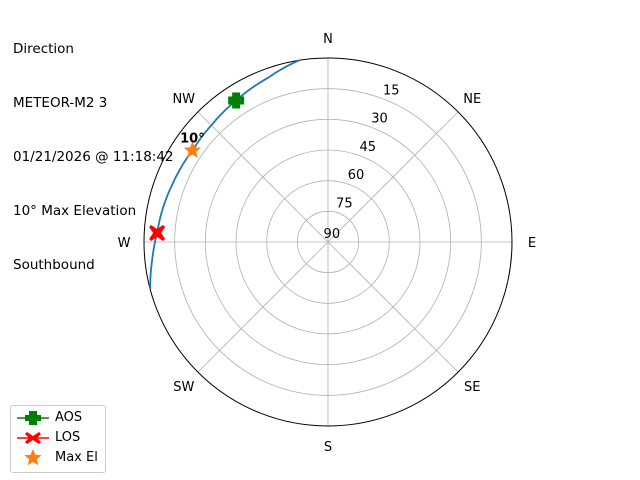 The width and height of the screenshot is (640, 480). What do you see at coordinates (93, 157) in the screenshot?
I see `title-line-datetime: 01/21/2026 @ 11:18:42` at bounding box center [93, 157].